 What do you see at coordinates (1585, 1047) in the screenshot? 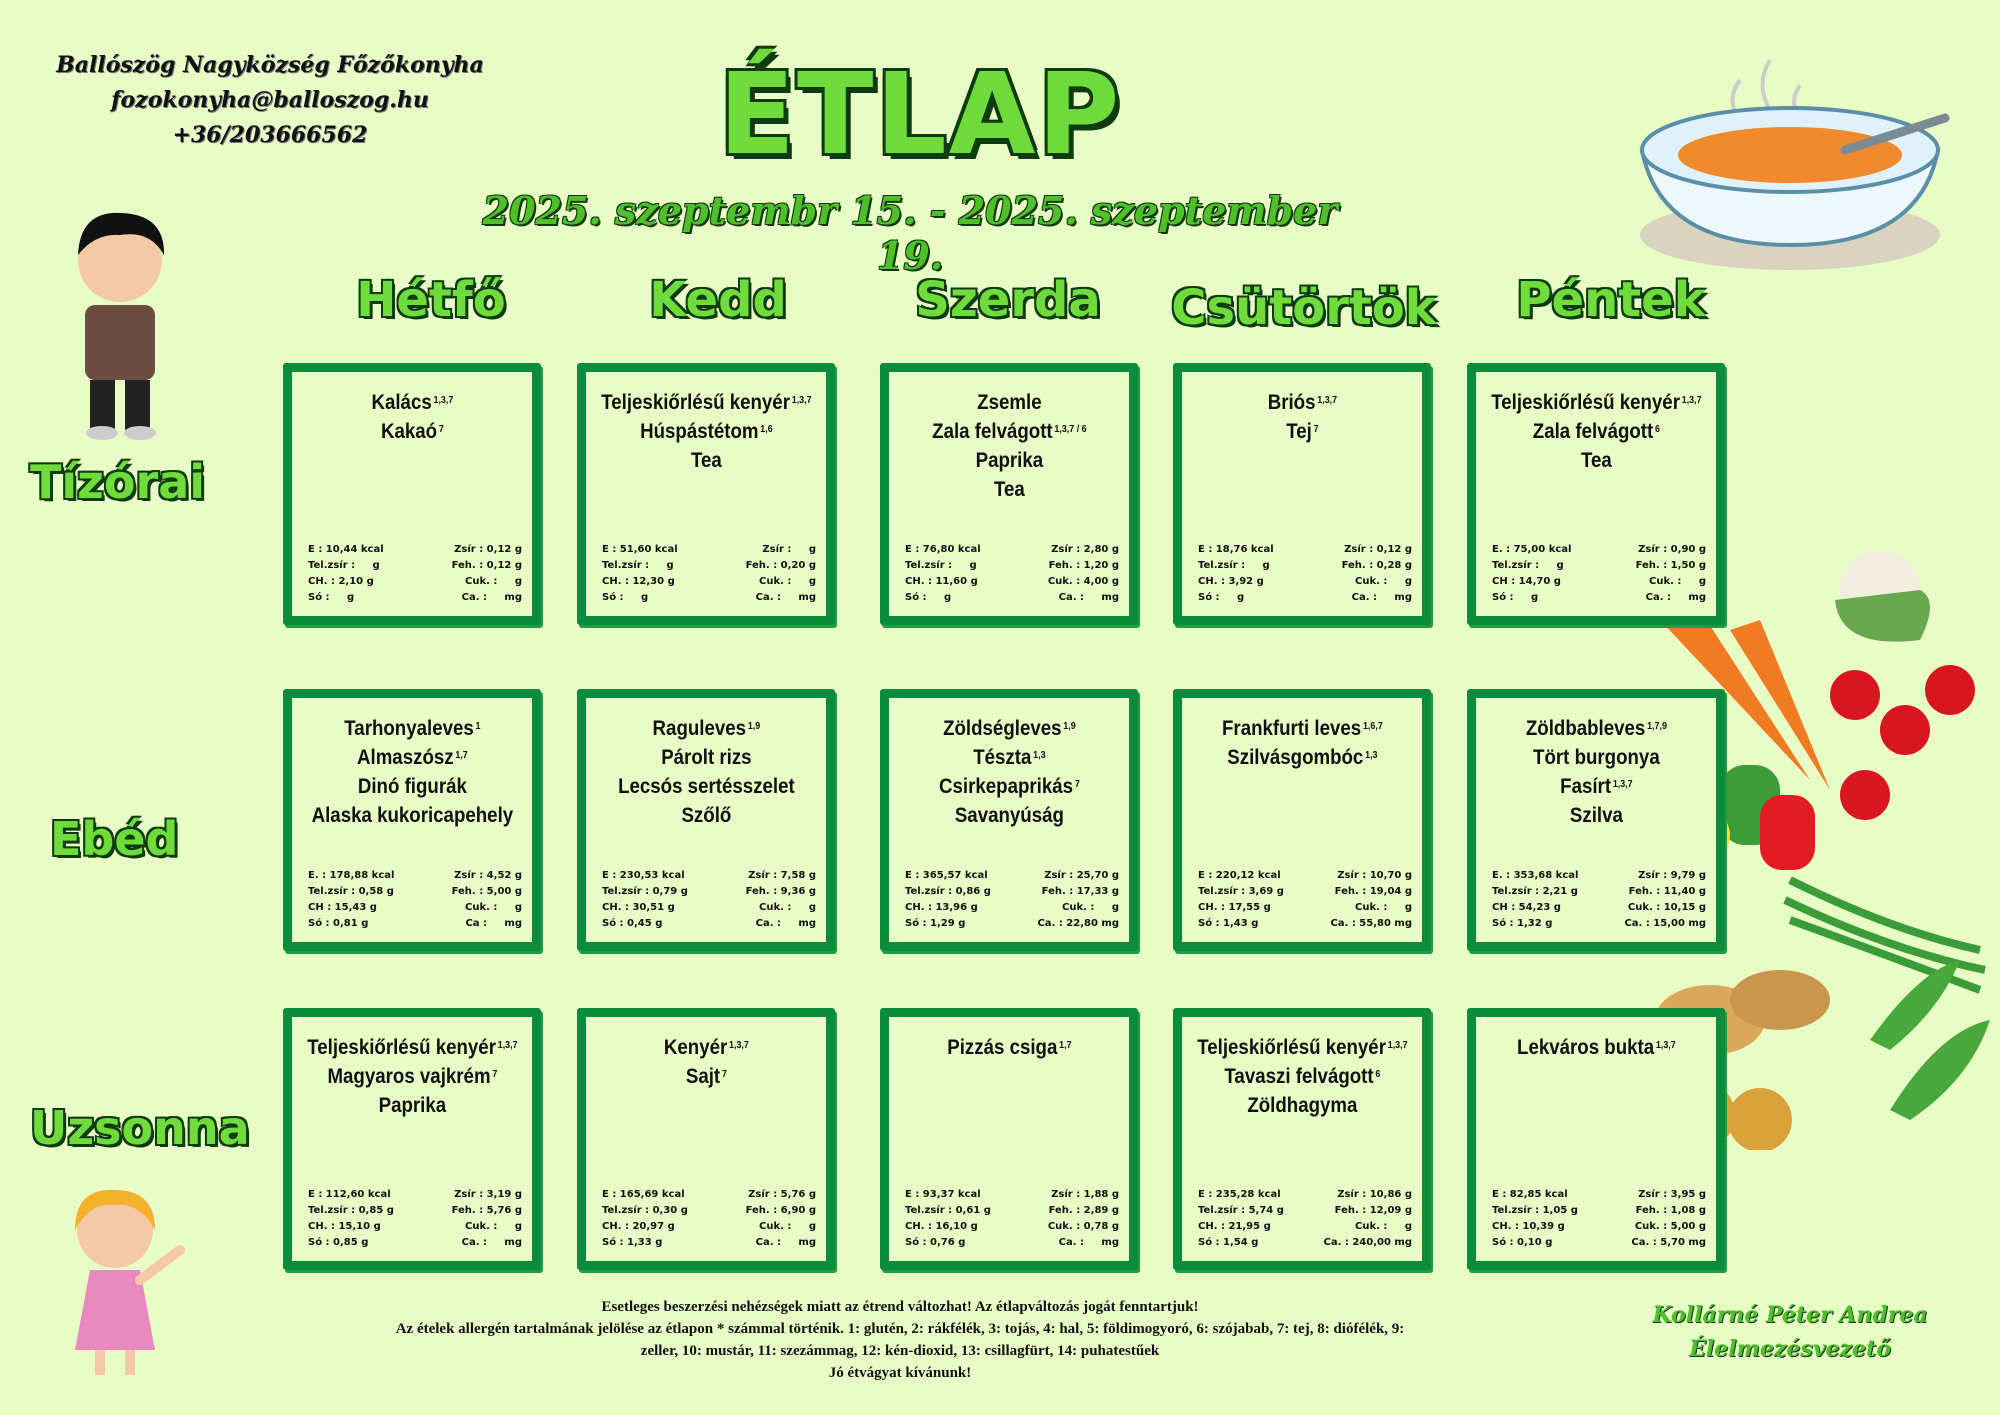
I see `dish-name: Lekváros bukta` at bounding box center [1585, 1047].